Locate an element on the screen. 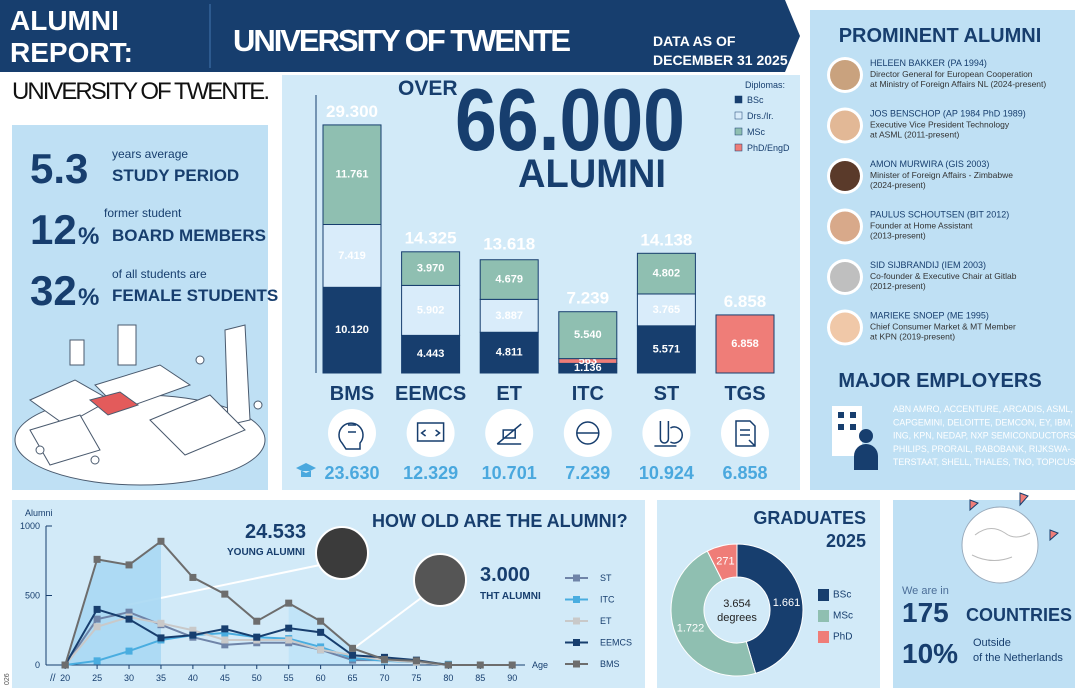  alumni-name: AMON MURWIRA (GIS 2003) is located at coordinates (929, 164).